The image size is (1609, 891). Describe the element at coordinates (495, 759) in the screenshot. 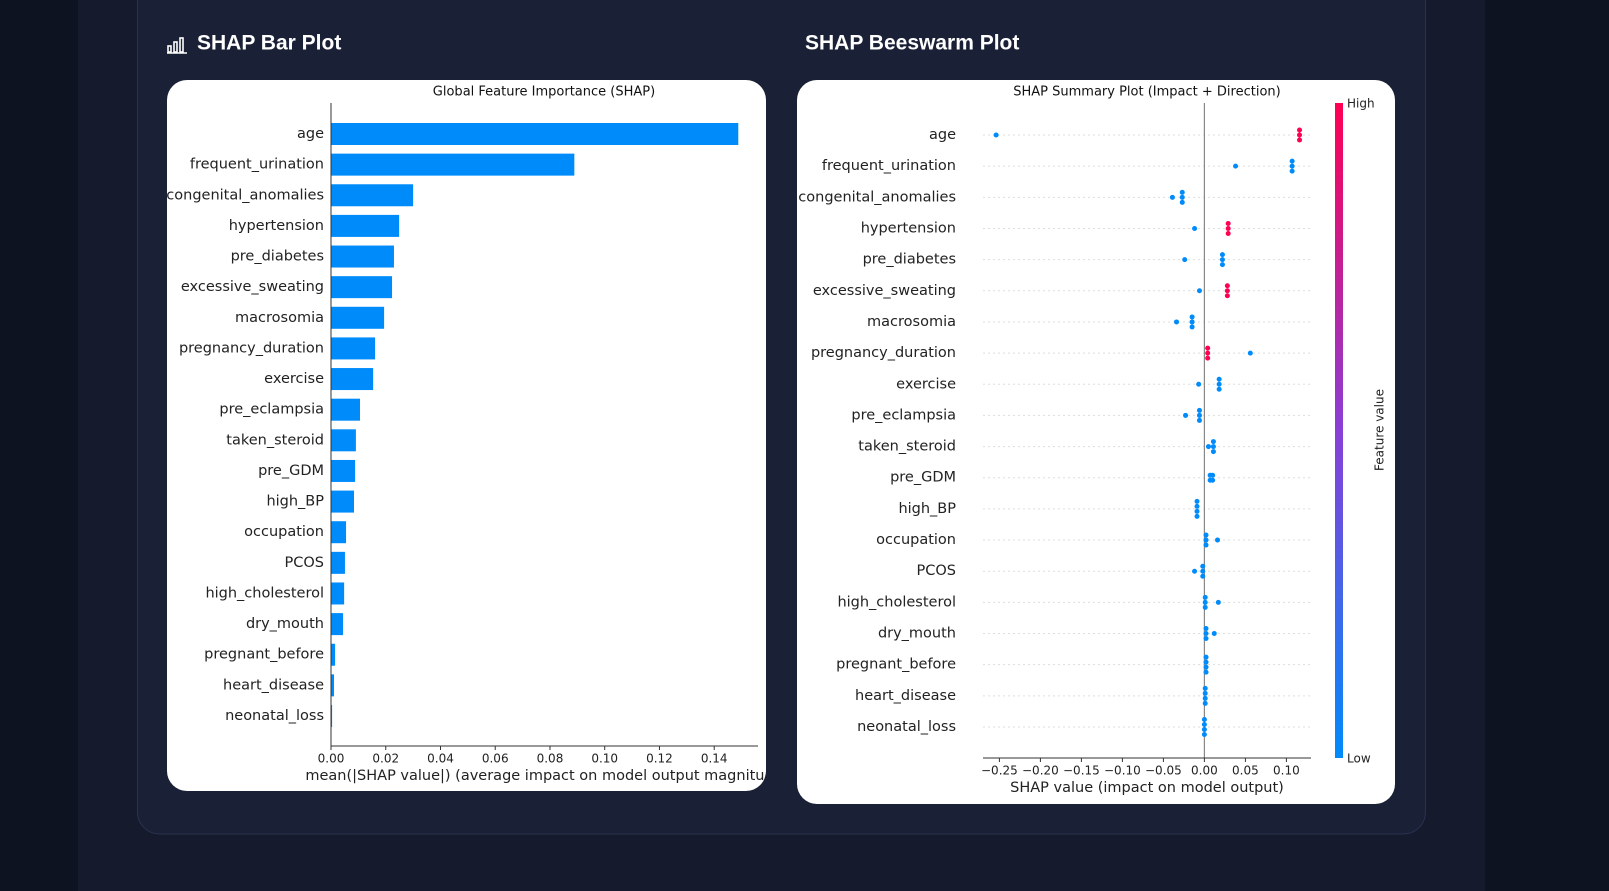

I see `x-tick-label: 0.06` at that location.